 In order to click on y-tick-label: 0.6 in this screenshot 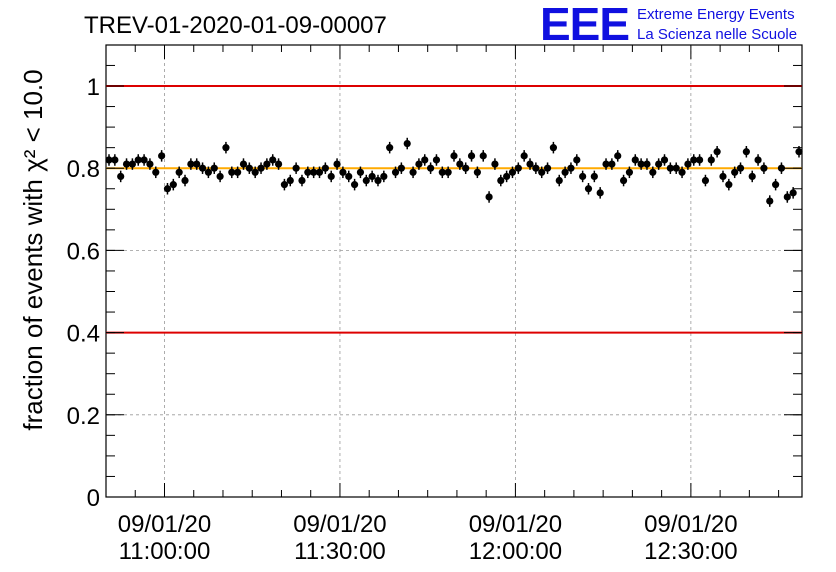, I will do `click(83, 251)`.